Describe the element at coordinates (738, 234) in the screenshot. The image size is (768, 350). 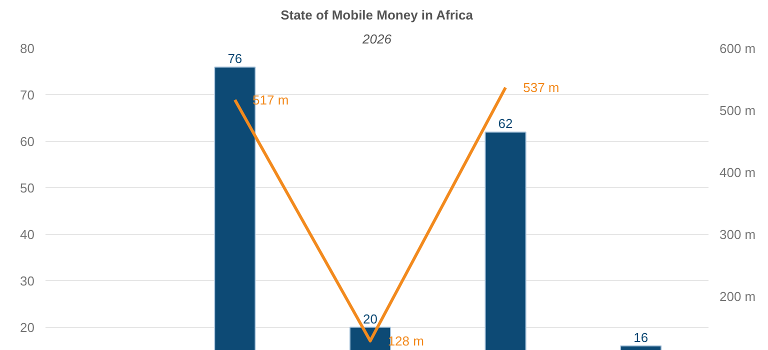
I see `y2-tick-label: 300 m` at that location.